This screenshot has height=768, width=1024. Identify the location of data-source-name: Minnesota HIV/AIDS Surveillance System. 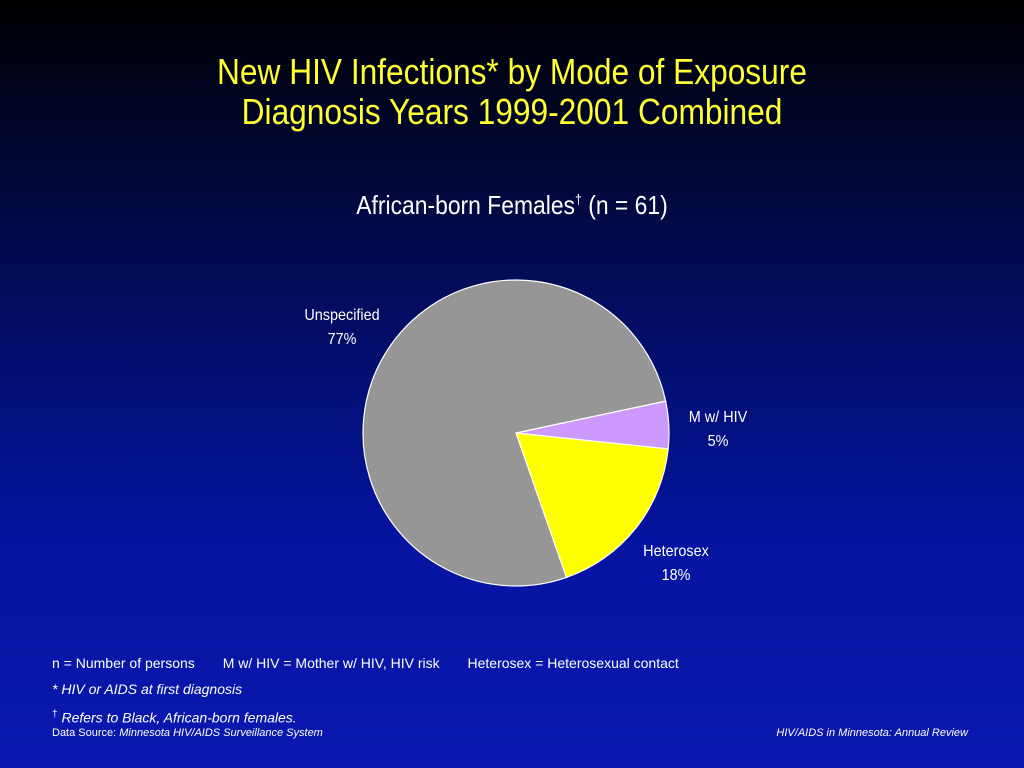
(221, 733).